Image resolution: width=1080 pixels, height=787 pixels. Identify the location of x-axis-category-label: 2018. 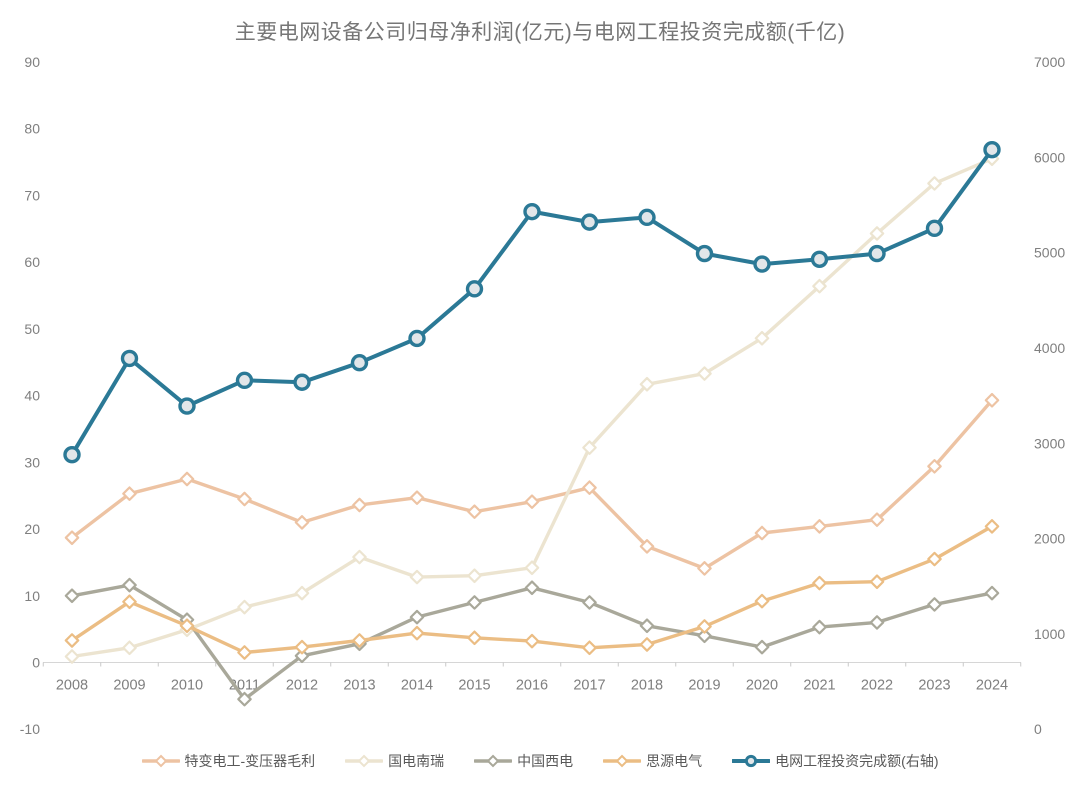
(647, 685).